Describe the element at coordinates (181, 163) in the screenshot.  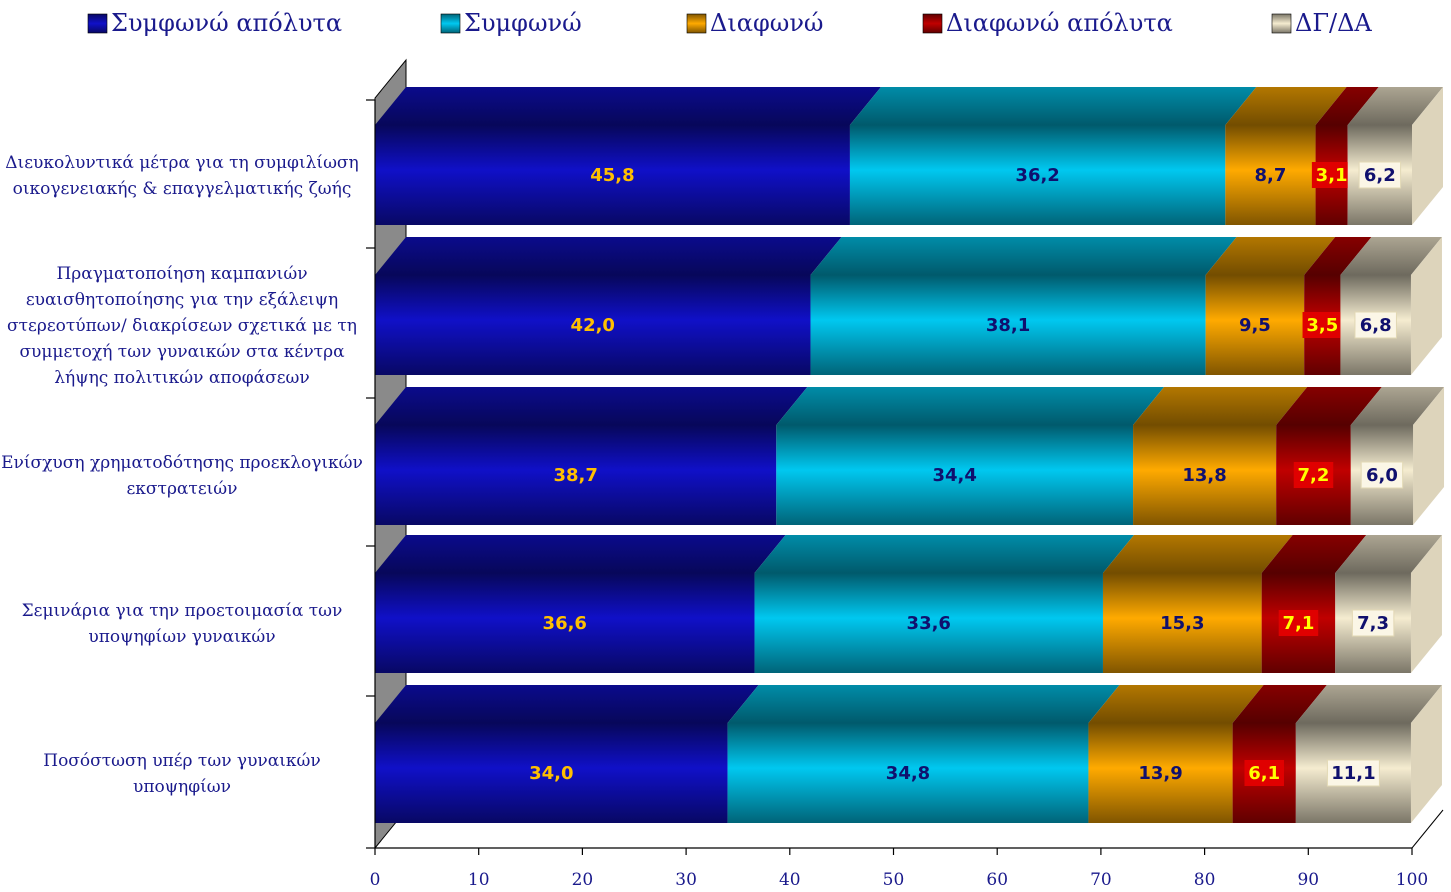
I see `category-label-line: Διευκολυντικά μέτρα για τη συμφιλίωση` at that location.